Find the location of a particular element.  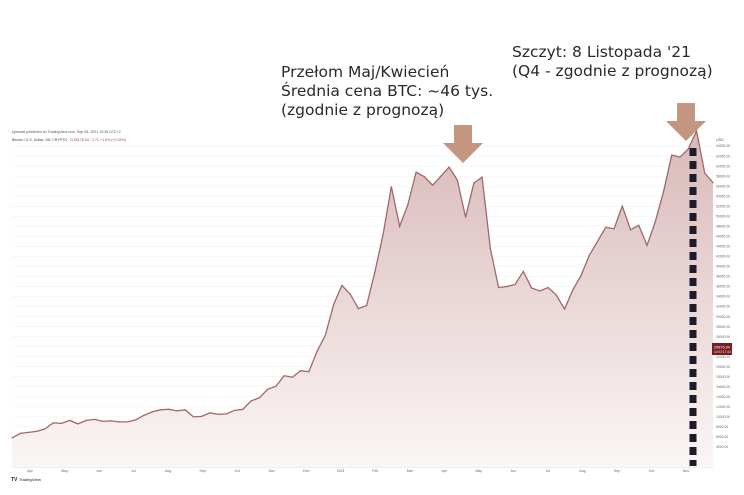

y-tick-label: 26000.00 is located at coordinates (723, 337).